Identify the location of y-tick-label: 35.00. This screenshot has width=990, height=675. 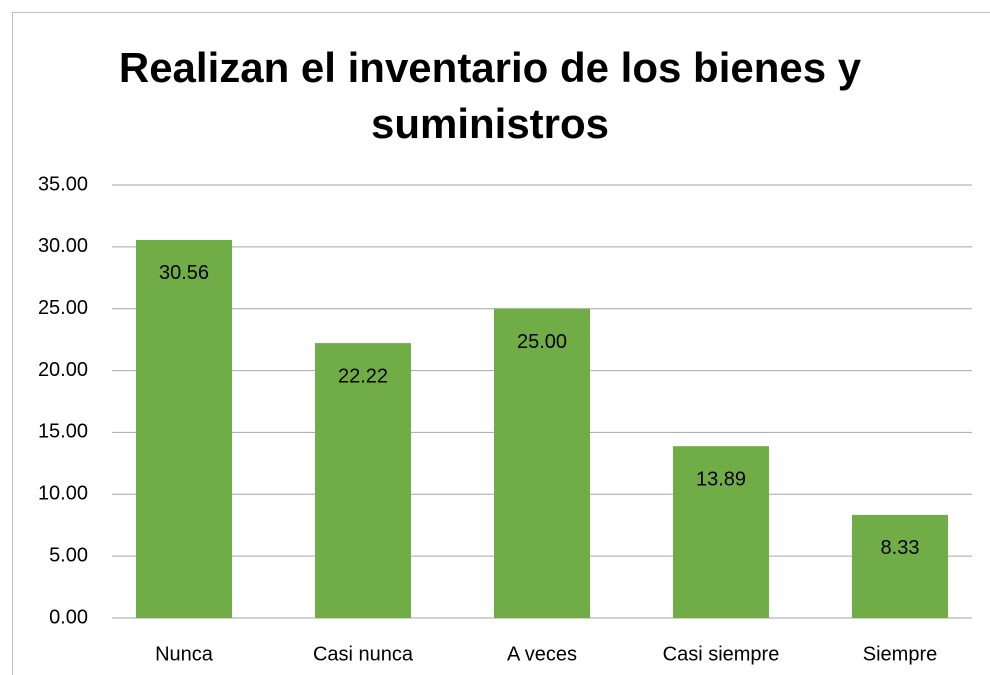
(63, 184).